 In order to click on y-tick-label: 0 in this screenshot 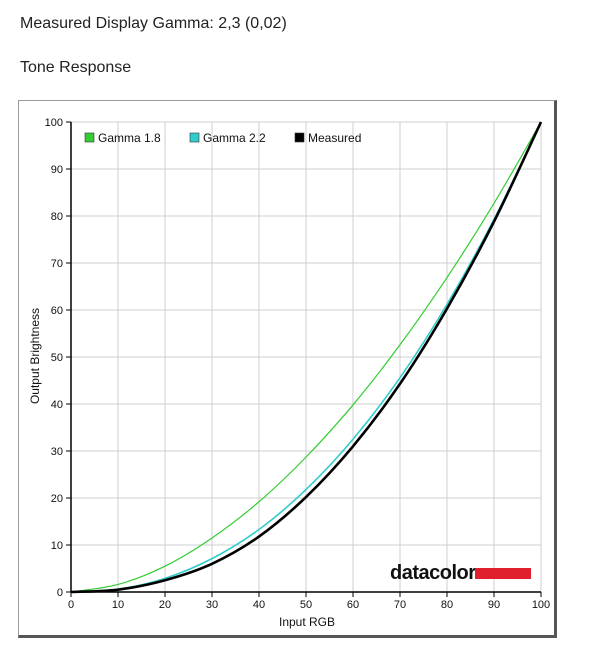, I will do `click(60, 593)`.